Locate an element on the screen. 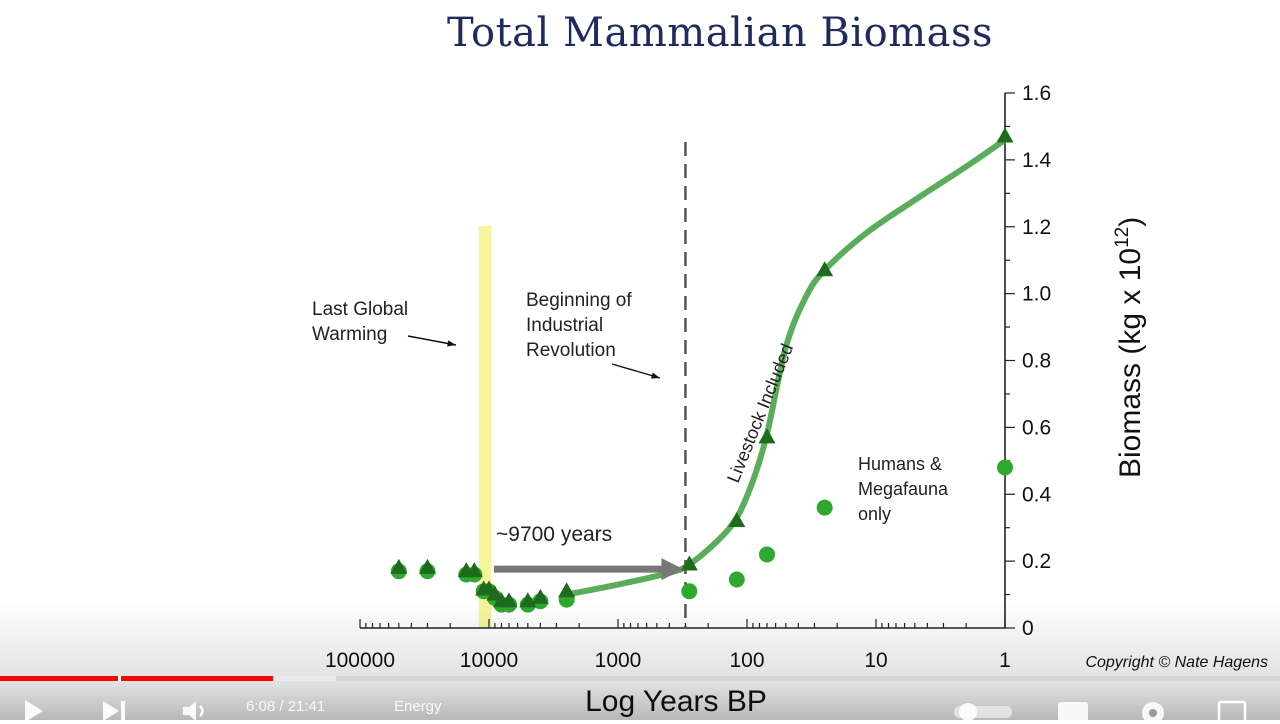 Image resolution: width=1280 pixels, height=724 pixels. autoplay-toggle is located at coordinates (984, 712).